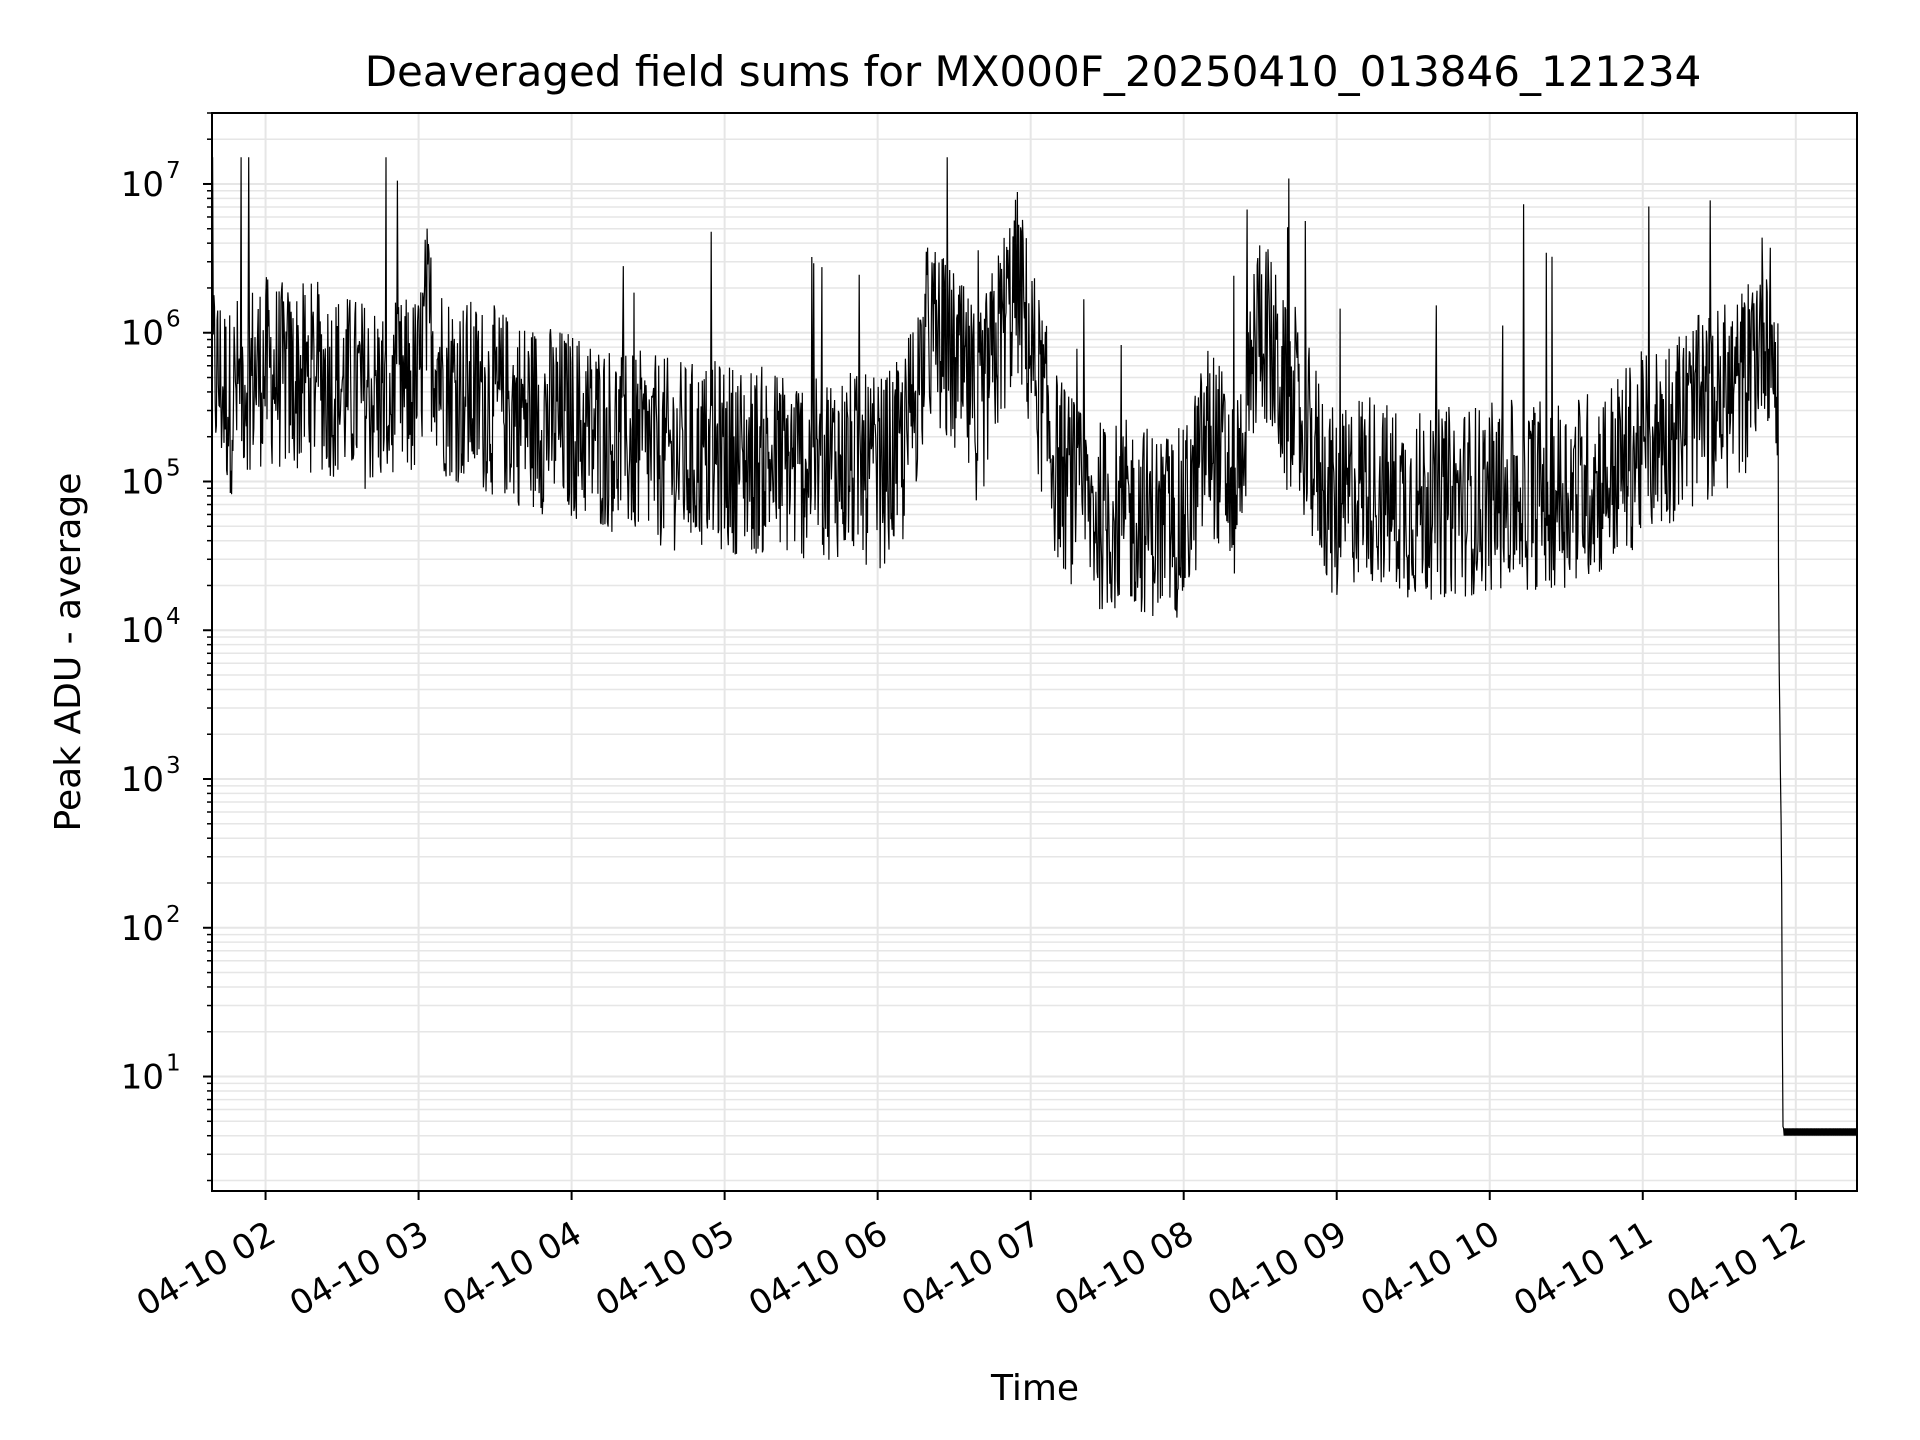  Describe the element at coordinates (173, 320) in the screenshot. I see `y-tick-exponent: 6` at that location.